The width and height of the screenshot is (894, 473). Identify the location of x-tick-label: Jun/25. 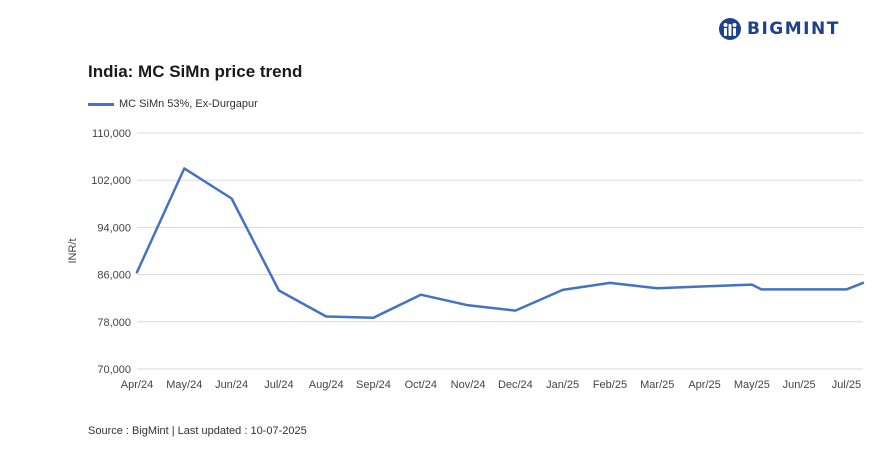
(799, 385).